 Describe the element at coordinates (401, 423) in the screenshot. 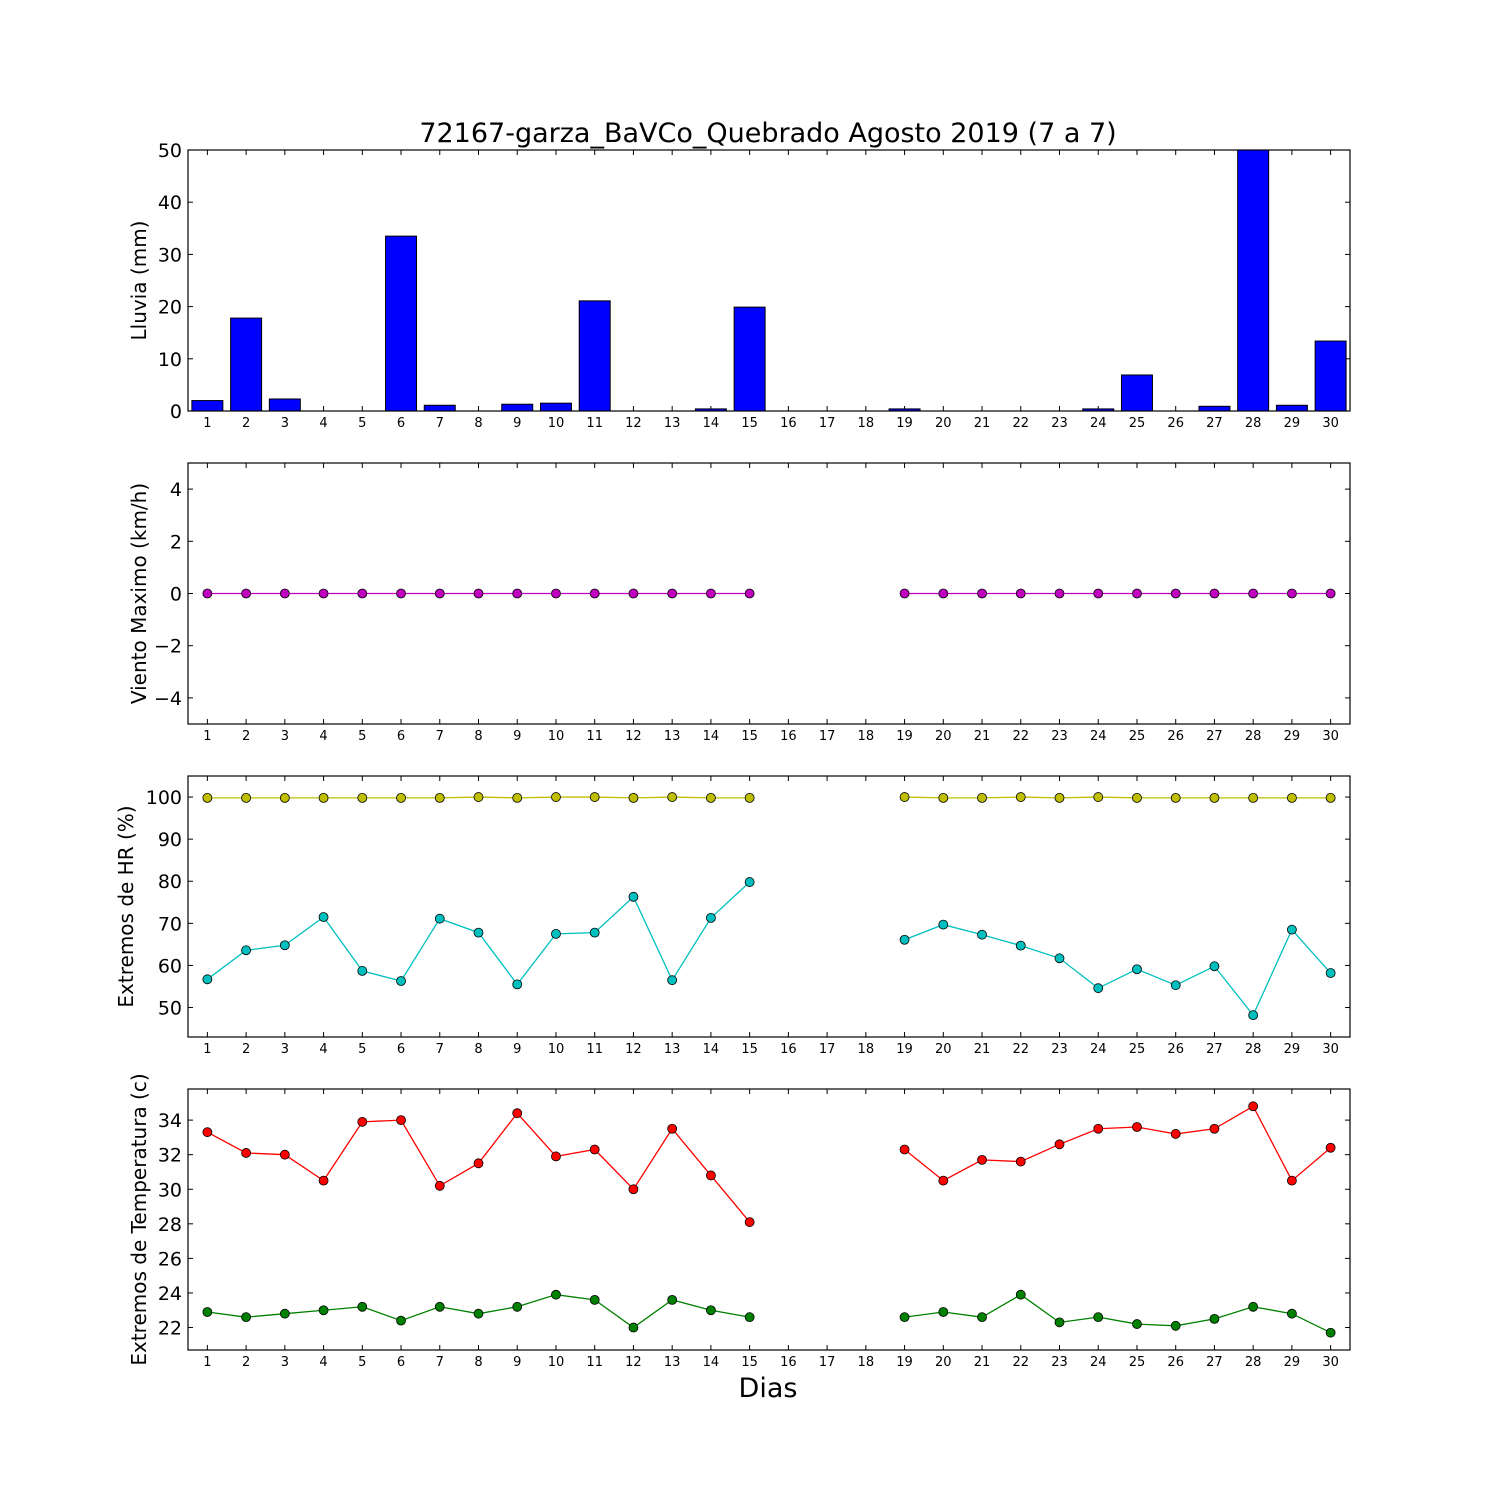

I see `x-tick-label: 6` at that location.